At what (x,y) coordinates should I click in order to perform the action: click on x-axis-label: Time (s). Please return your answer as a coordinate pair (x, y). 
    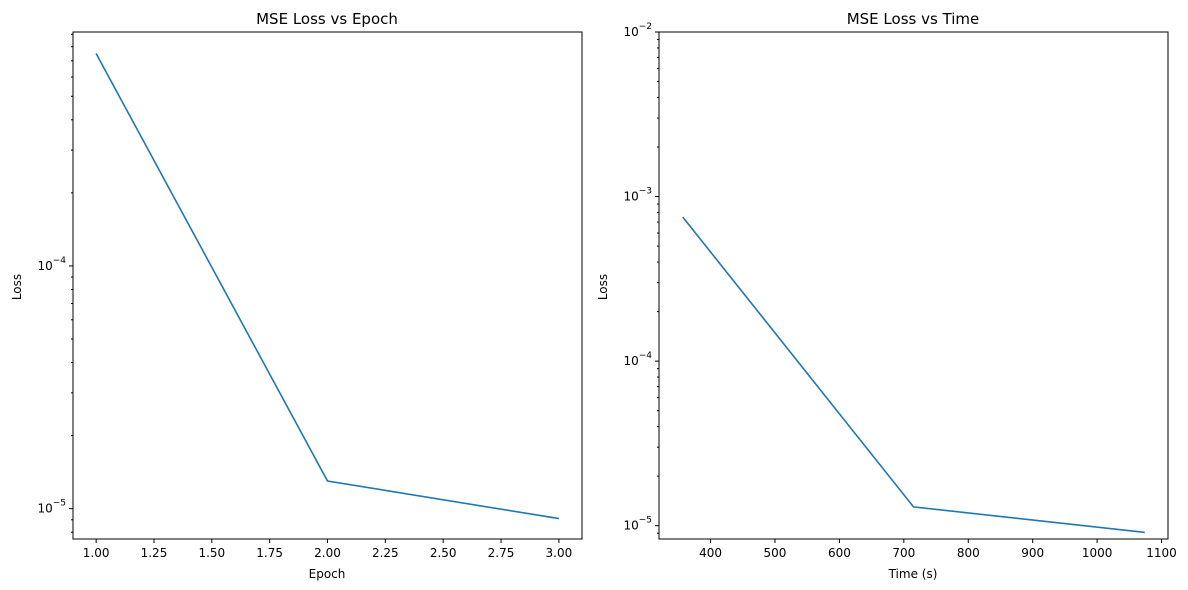
    Looking at the image, I should click on (913, 574).